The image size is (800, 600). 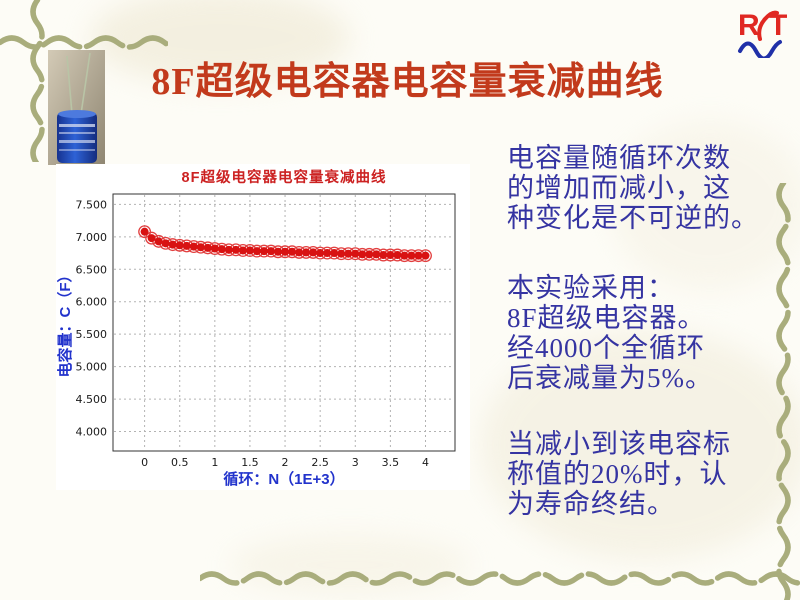 I want to click on text-line: 经4000个全循环, so click(x=606, y=348).